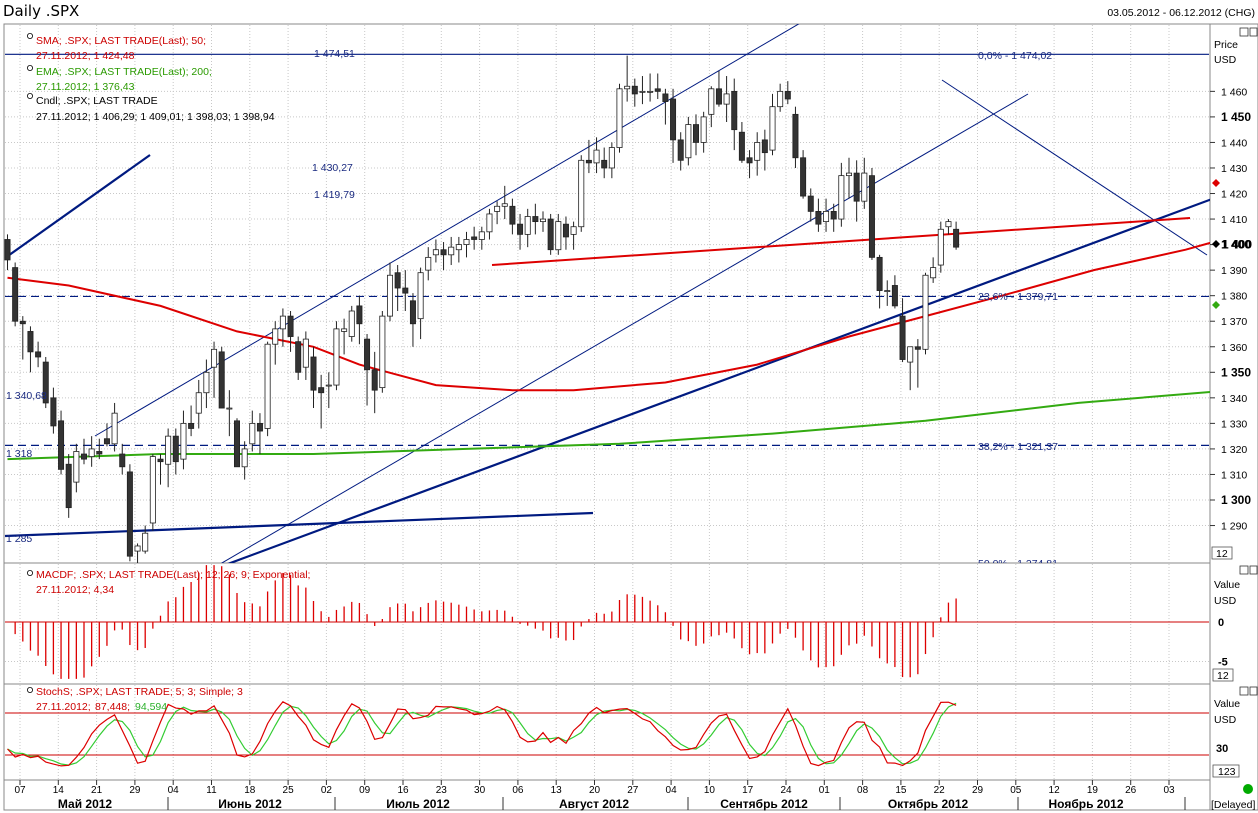  Describe the element at coordinates (41, 11) in the screenshot. I see `window-title: Daily .SPX` at that location.